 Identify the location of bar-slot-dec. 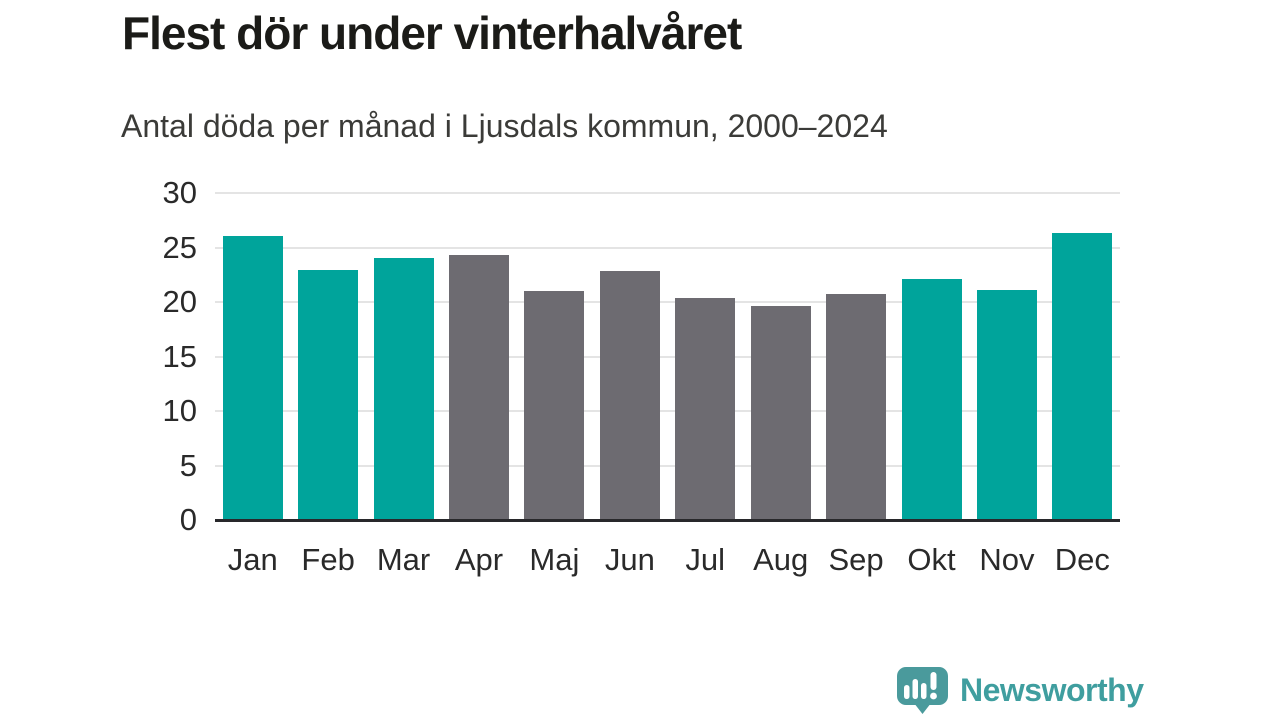
(1082, 356).